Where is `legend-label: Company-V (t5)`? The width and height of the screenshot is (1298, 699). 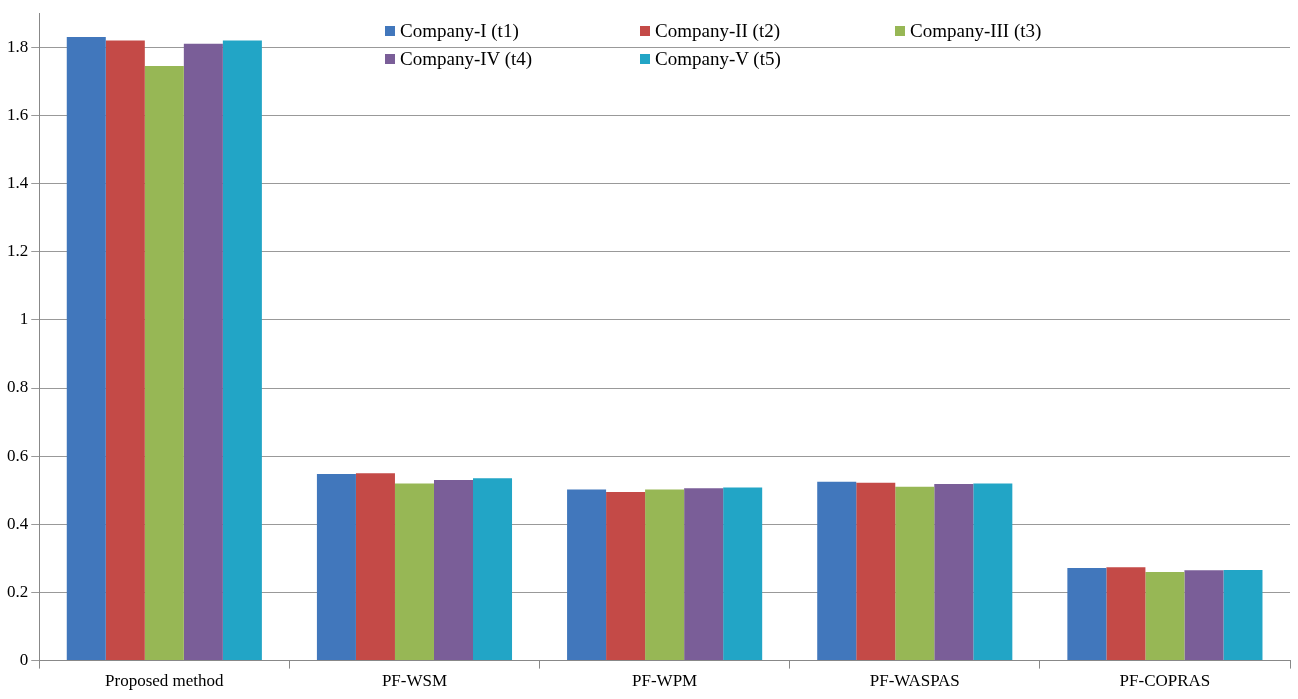
legend-label: Company-V (t5) is located at coordinates (718, 59).